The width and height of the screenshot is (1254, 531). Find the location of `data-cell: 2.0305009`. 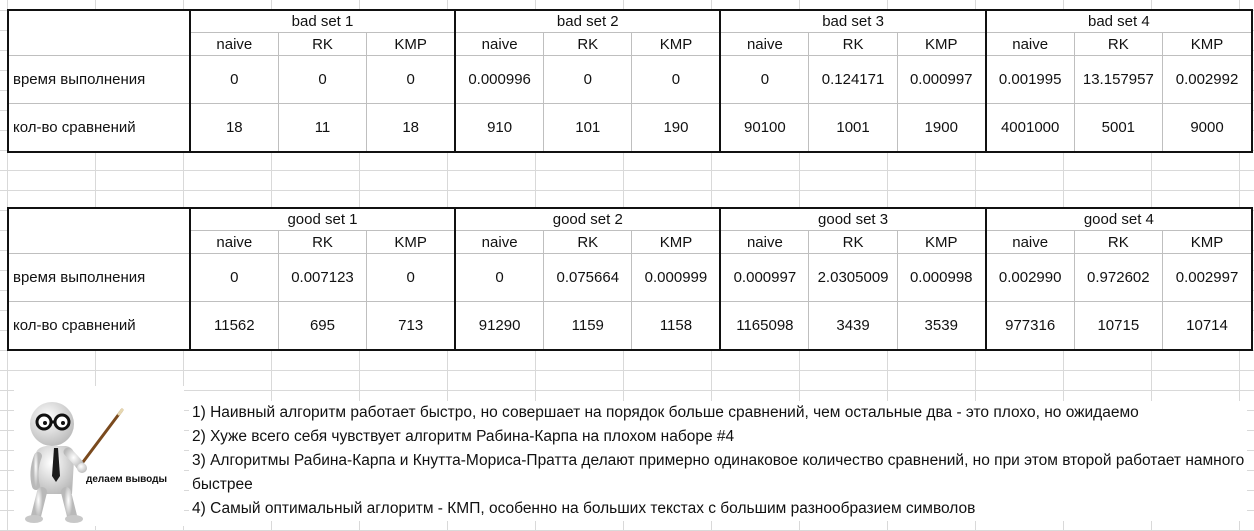

data-cell: 2.0305009 is located at coordinates (853, 277).